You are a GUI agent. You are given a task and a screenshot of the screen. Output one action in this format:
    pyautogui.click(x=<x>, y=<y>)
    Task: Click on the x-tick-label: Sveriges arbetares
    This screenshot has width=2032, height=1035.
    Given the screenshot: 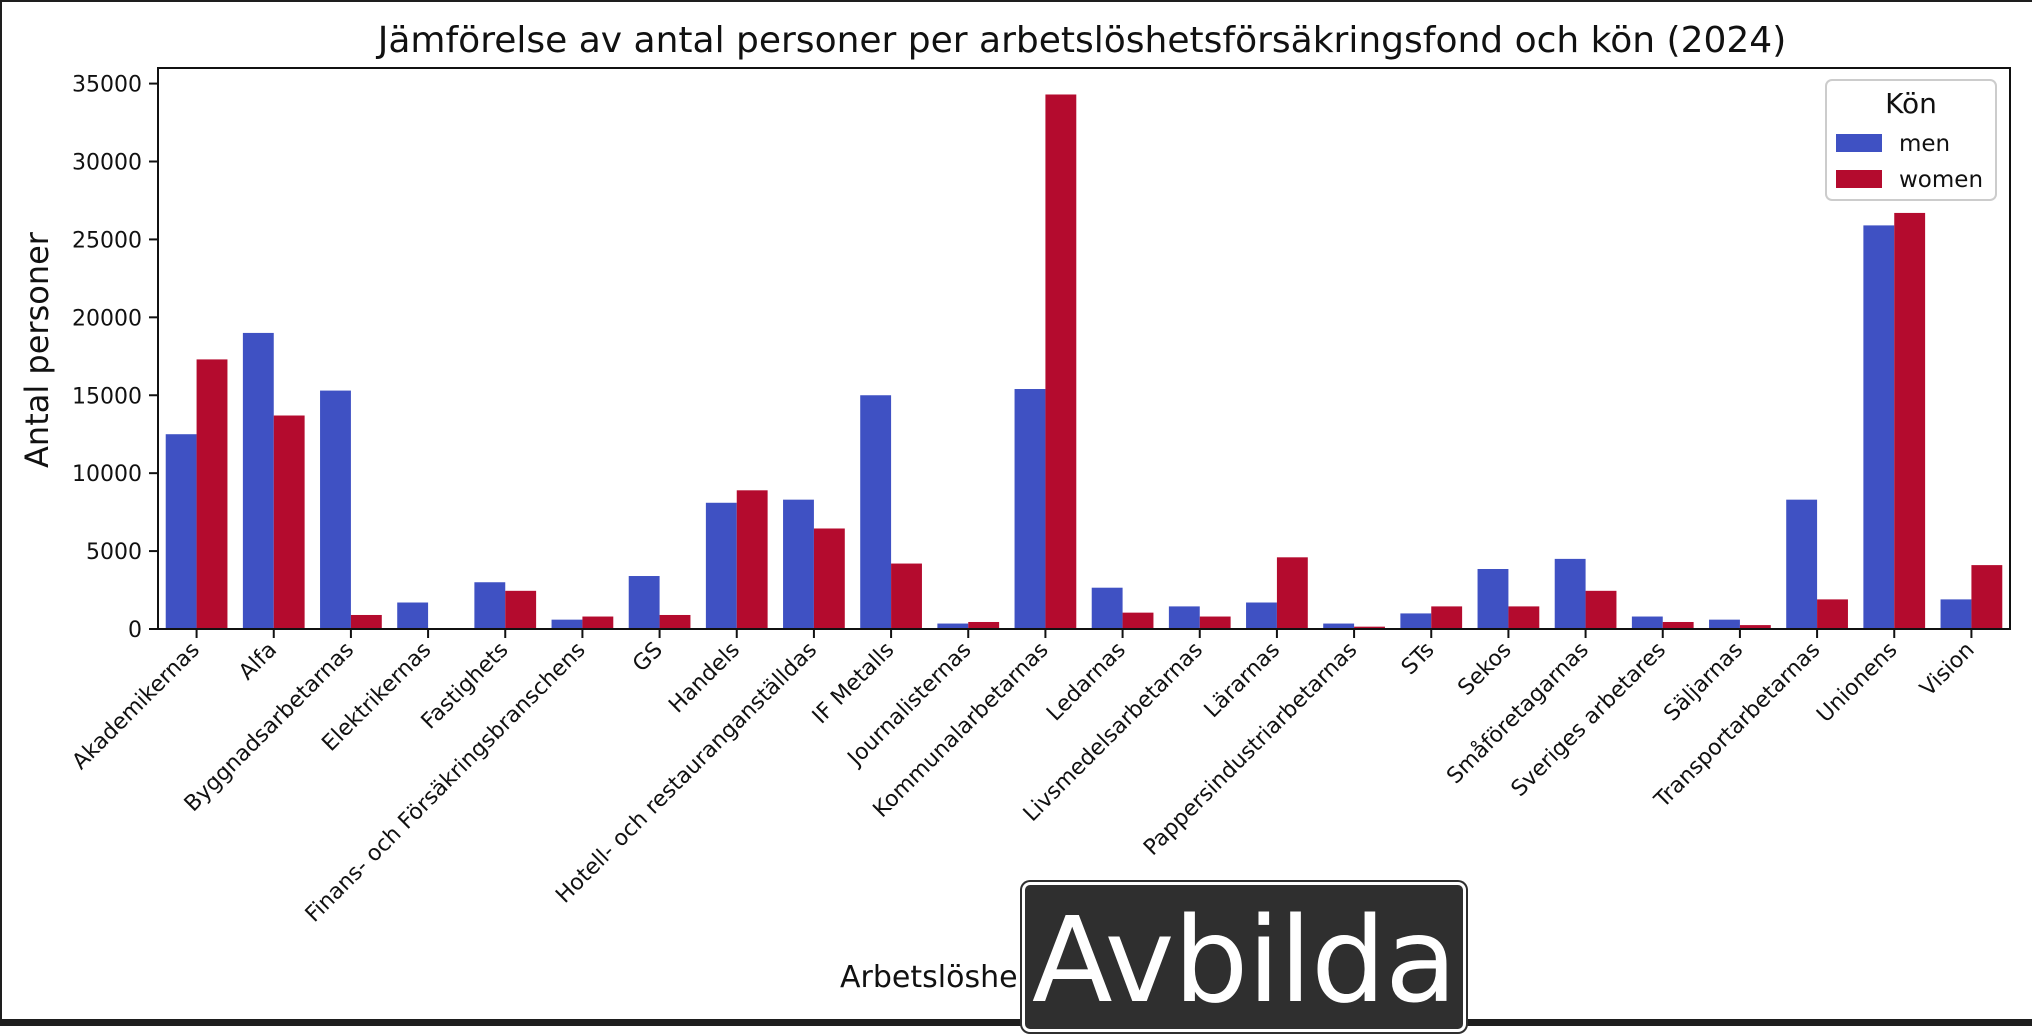 What is the action you would take?
    pyautogui.click(x=1589, y=720)
    